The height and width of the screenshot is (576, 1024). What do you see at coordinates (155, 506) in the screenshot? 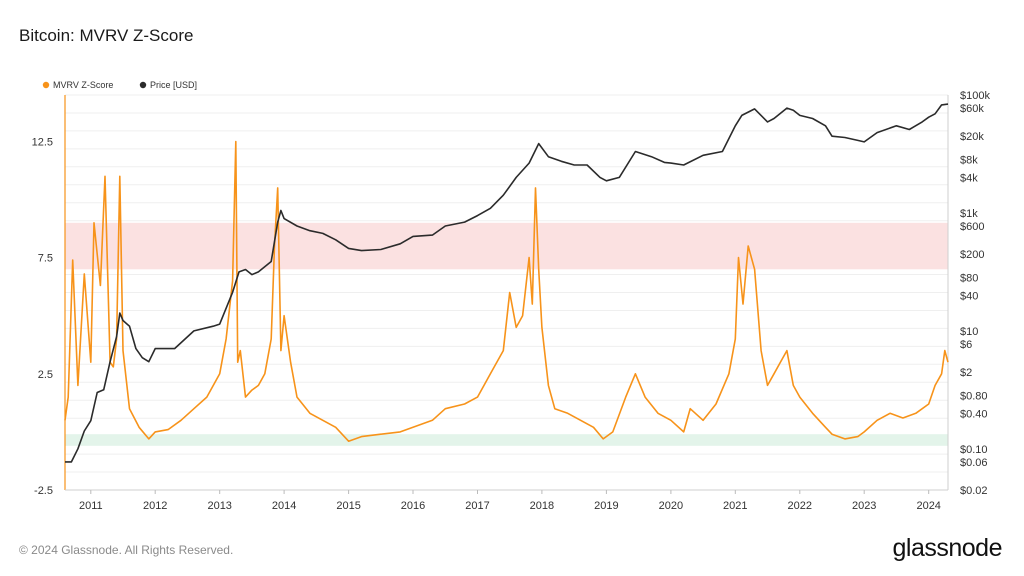
I see `x-tick-label: 2012` at bounding box center [155, 506].